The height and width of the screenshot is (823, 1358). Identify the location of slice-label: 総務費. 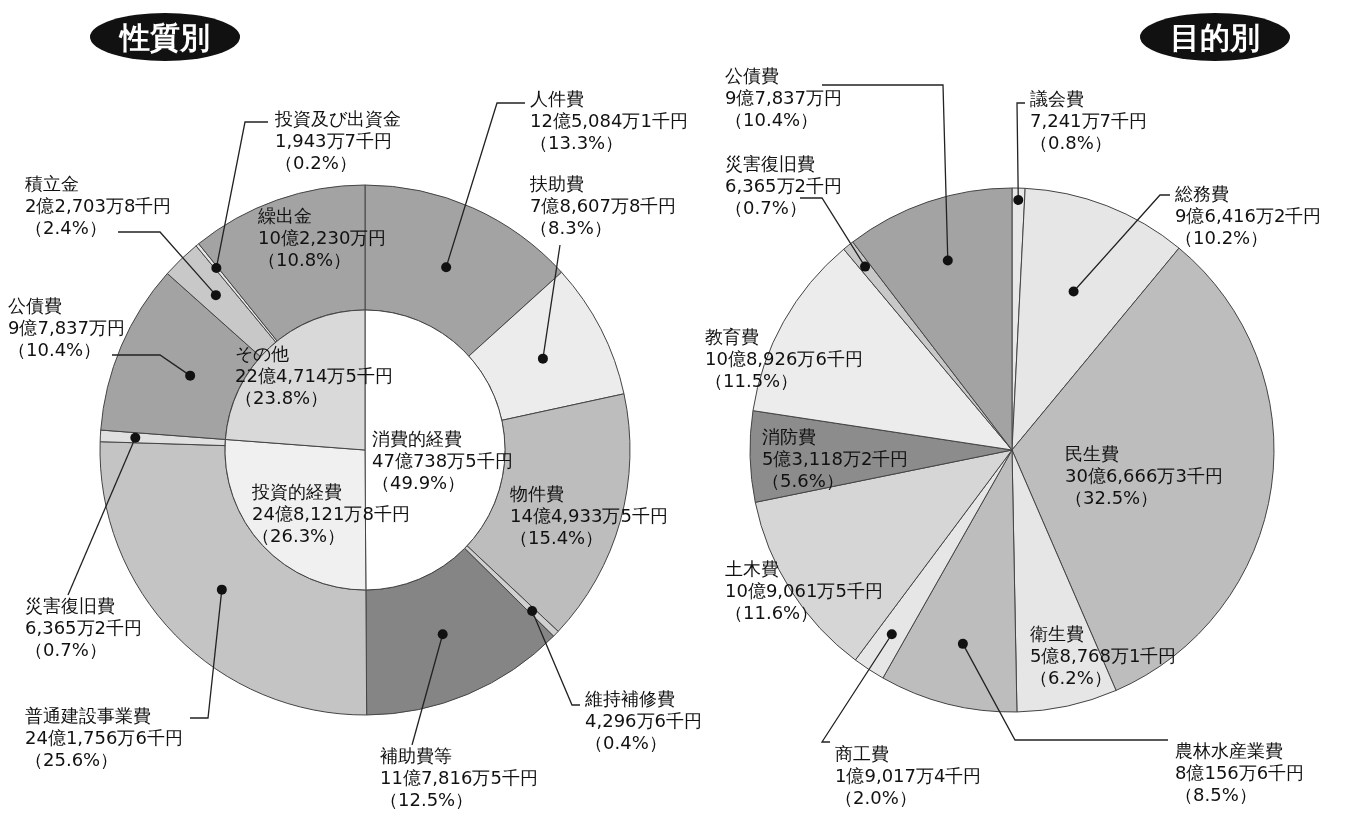
(1201, 193).